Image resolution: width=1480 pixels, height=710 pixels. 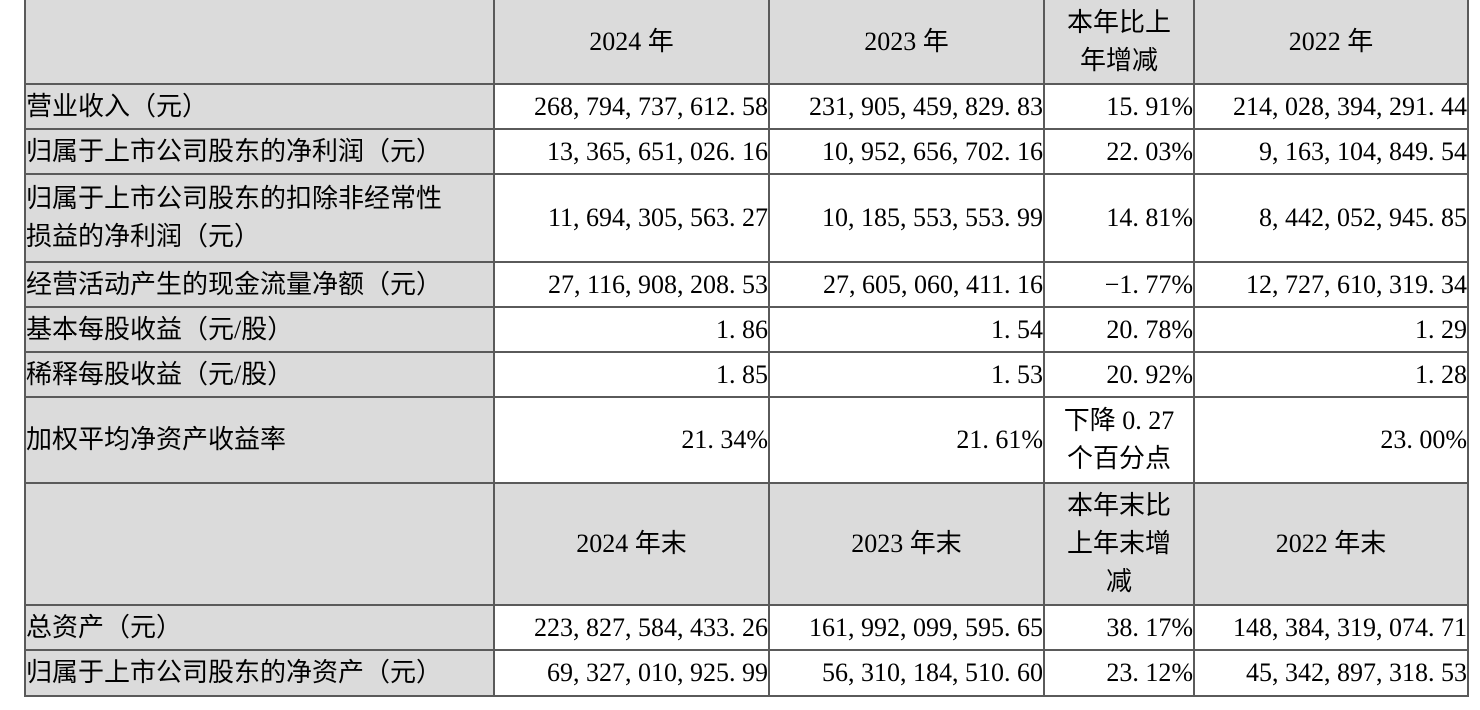 I want to click on header-cell-2023-end: 2023 年末, so click(x=906, y=544).